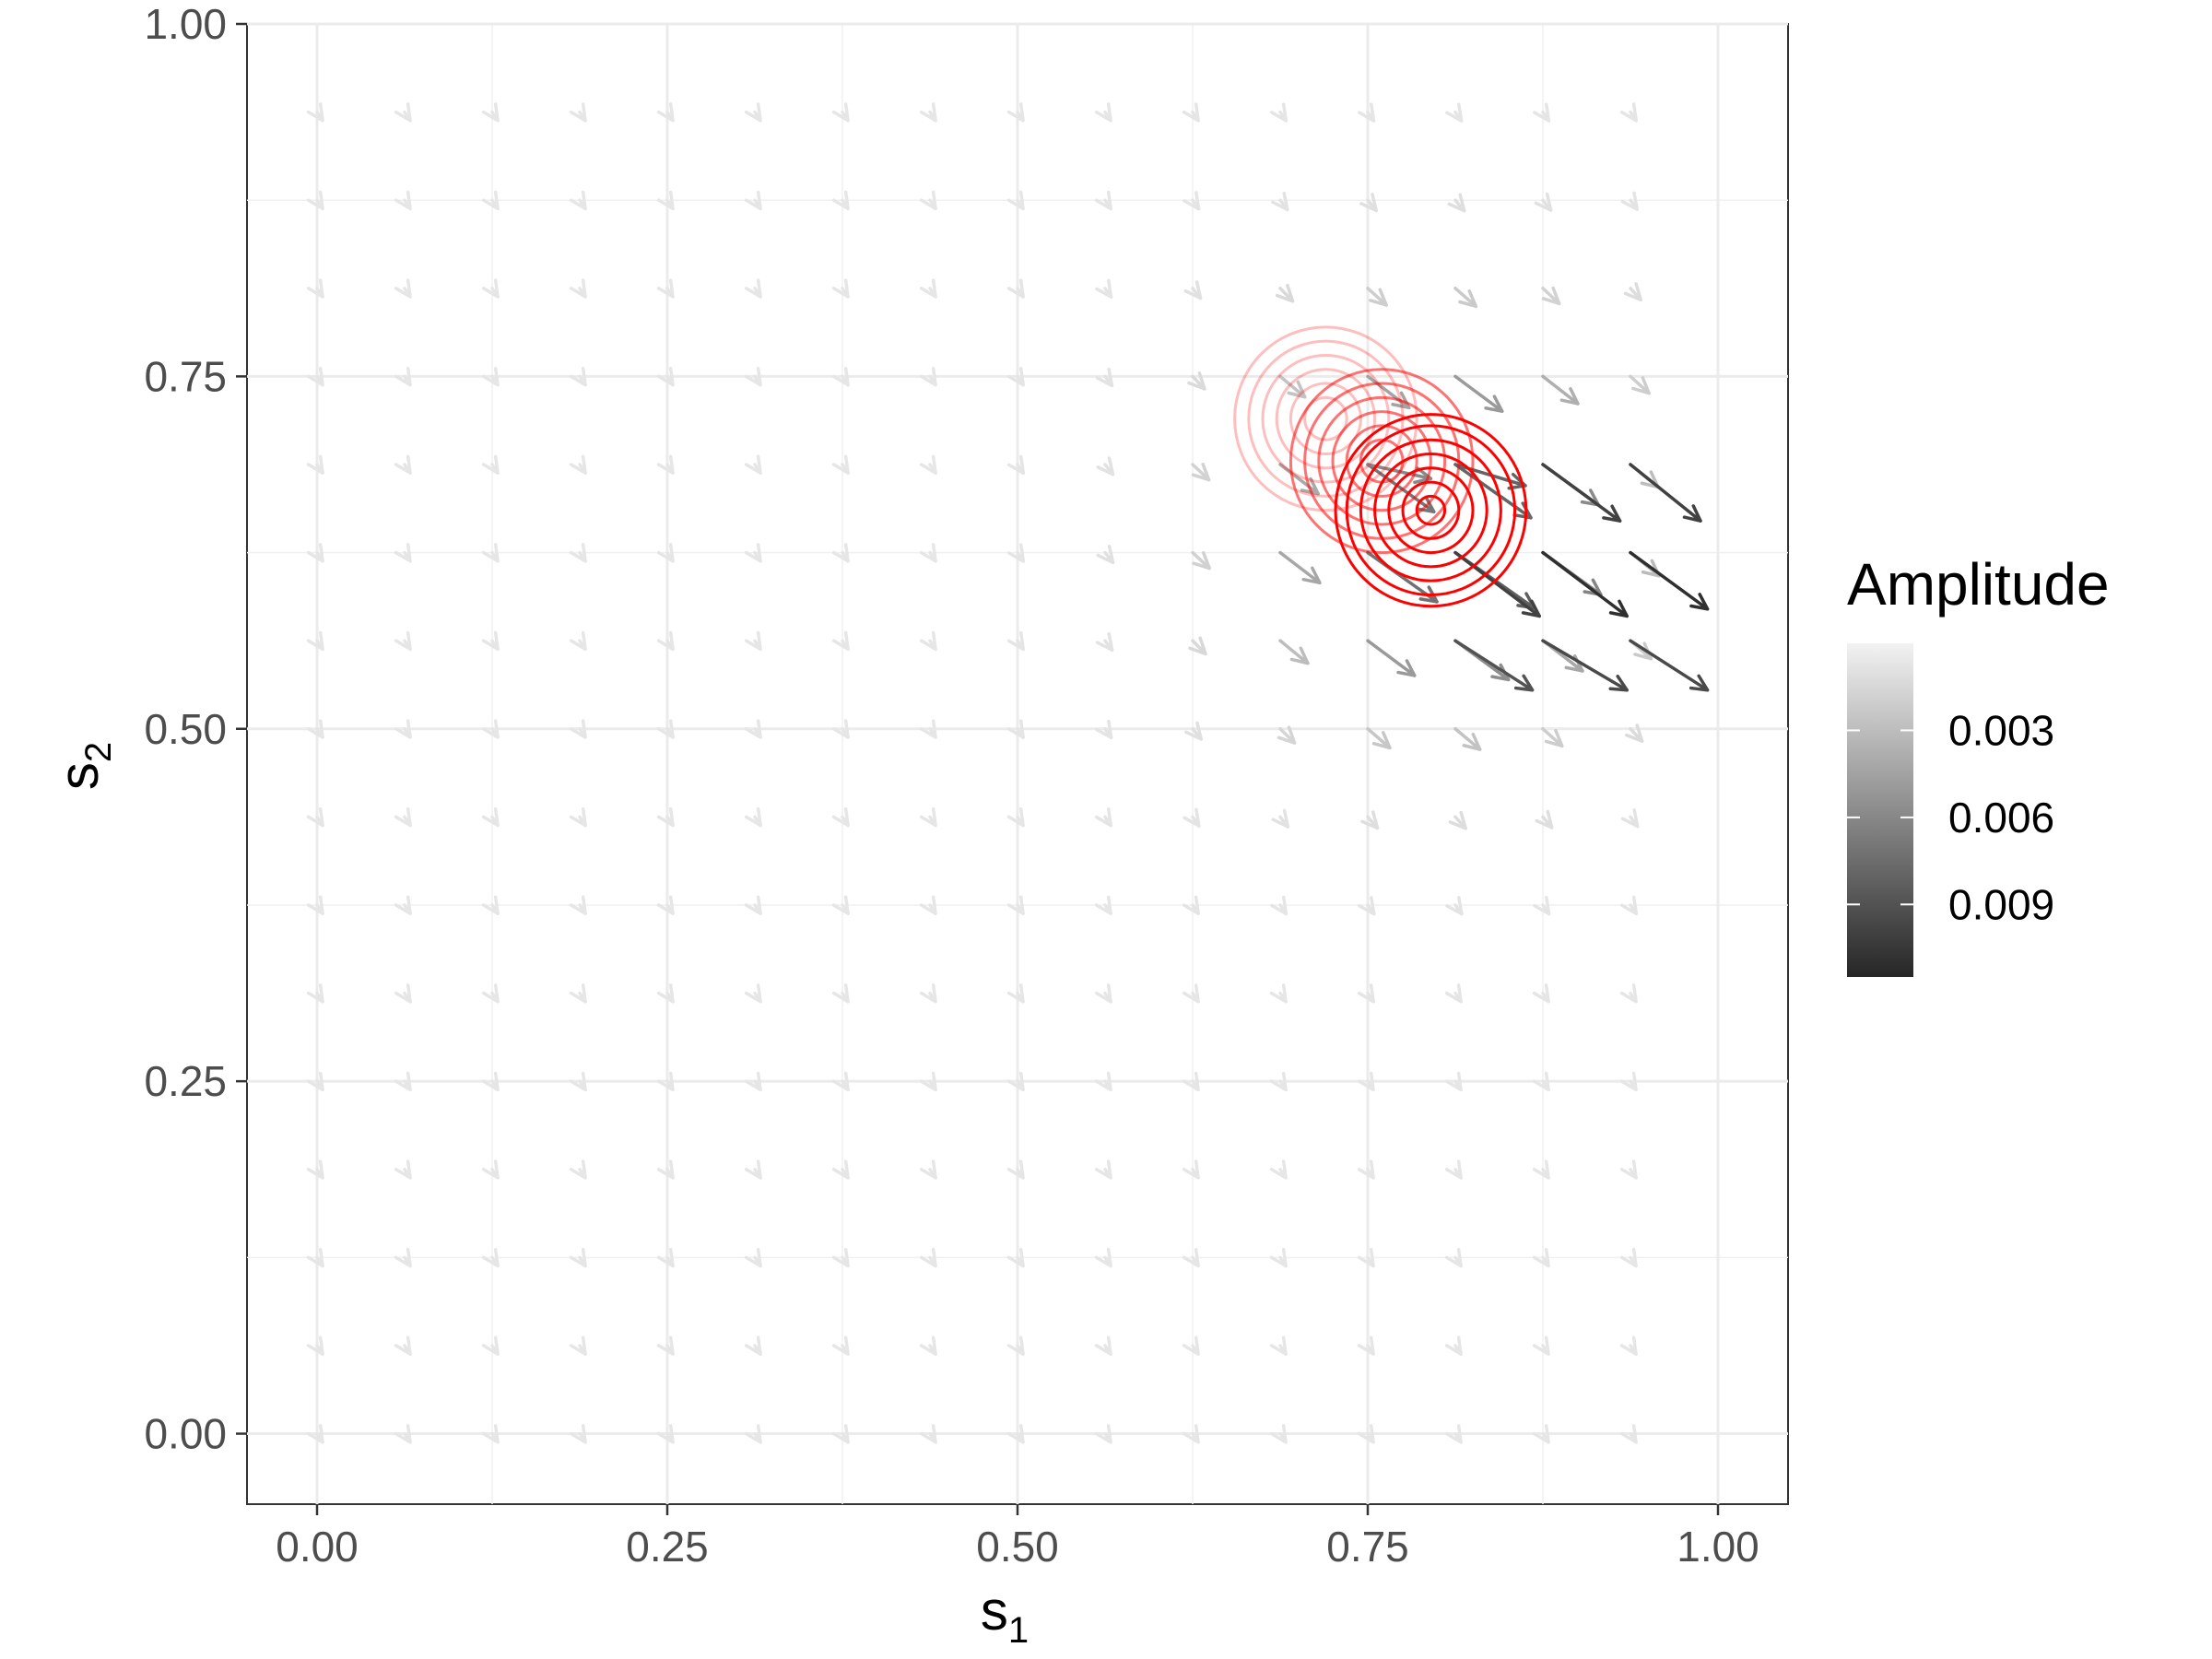 The width and height of the screenshot is (2212, 1659). Describe the element at coordinates (1381, 461) in the screenshot. I see `contour-line` at that location.